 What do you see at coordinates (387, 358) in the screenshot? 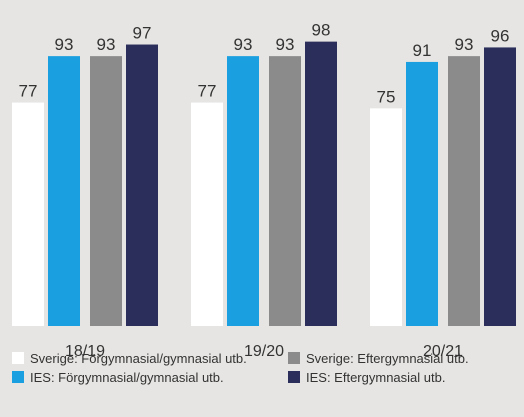
I see `legend-label: Sverige: Eftergymnasial utb.` at bounding box center [387, 358].